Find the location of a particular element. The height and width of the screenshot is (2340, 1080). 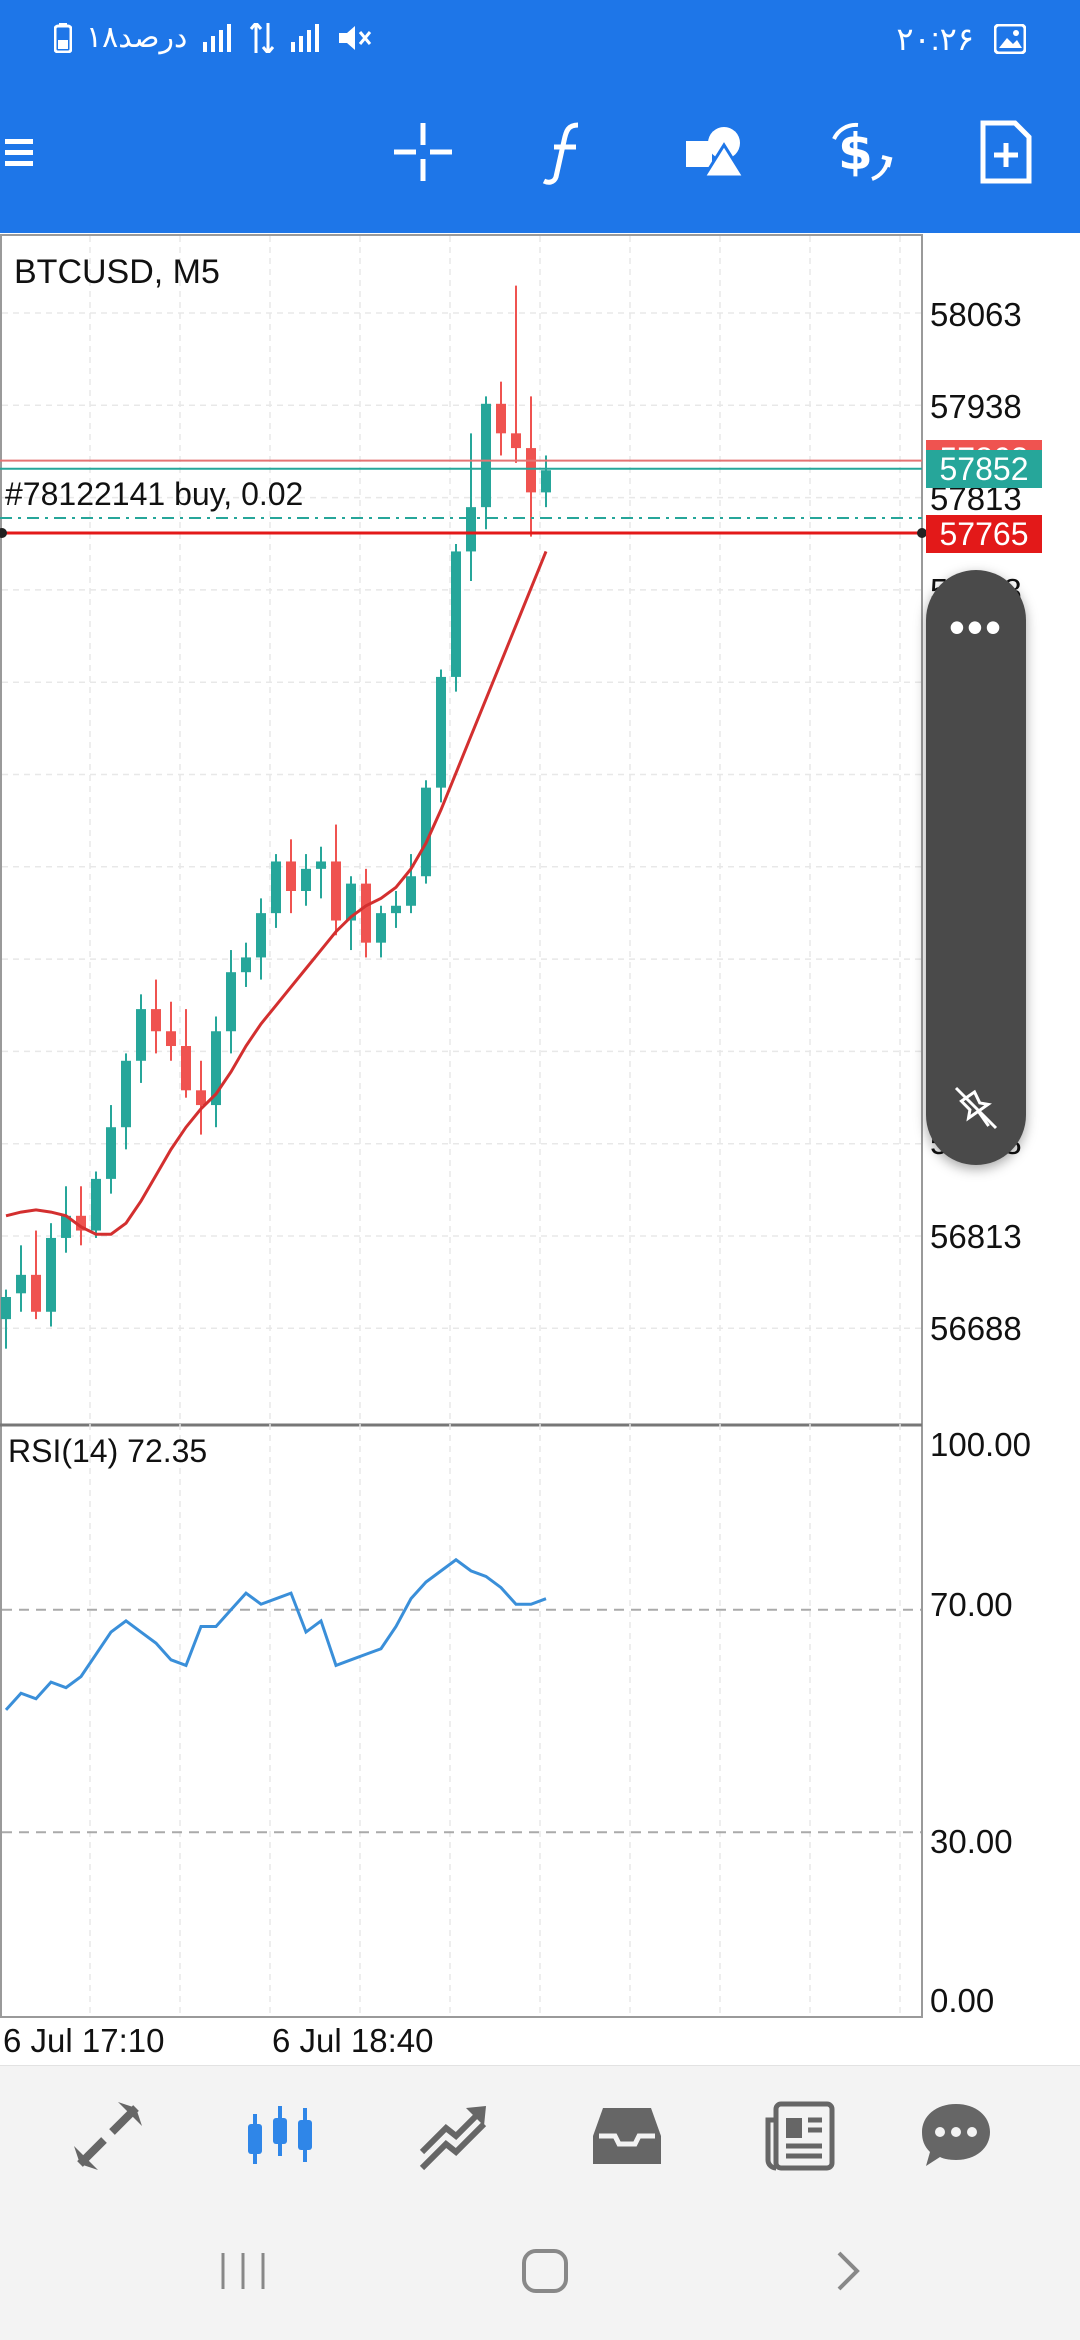

nav-news is located at coordinates (800, 2136).